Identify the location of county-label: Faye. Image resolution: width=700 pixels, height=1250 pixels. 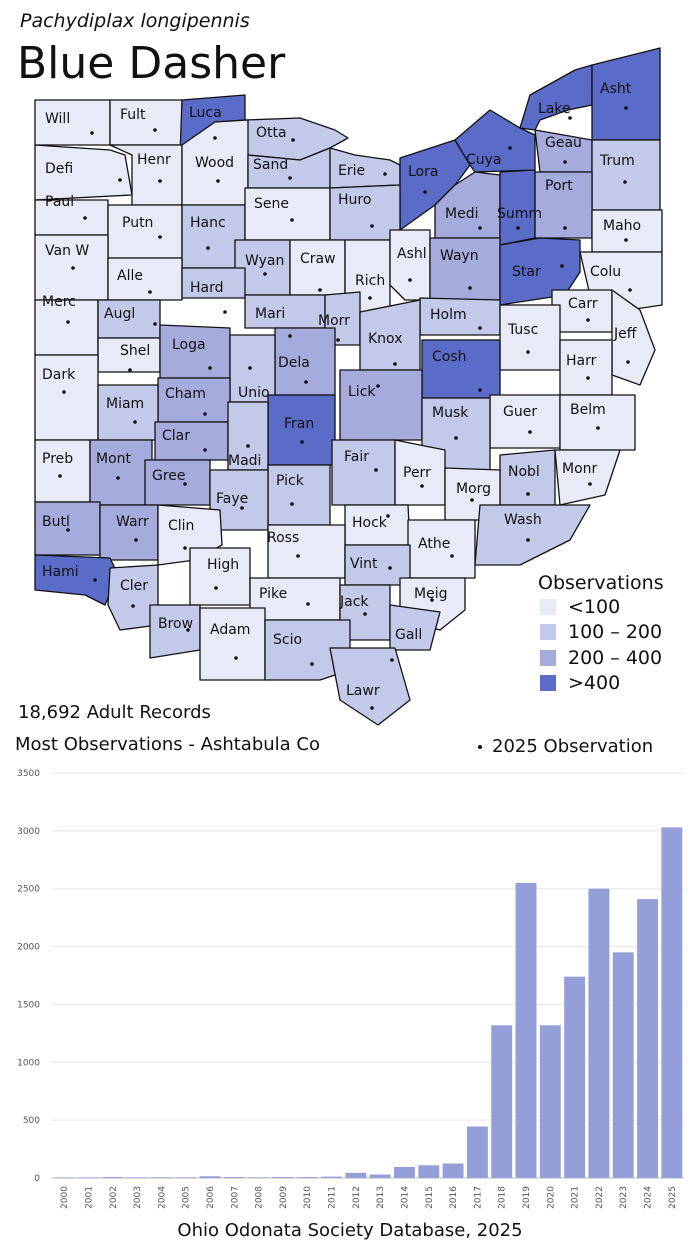
(232, 499).